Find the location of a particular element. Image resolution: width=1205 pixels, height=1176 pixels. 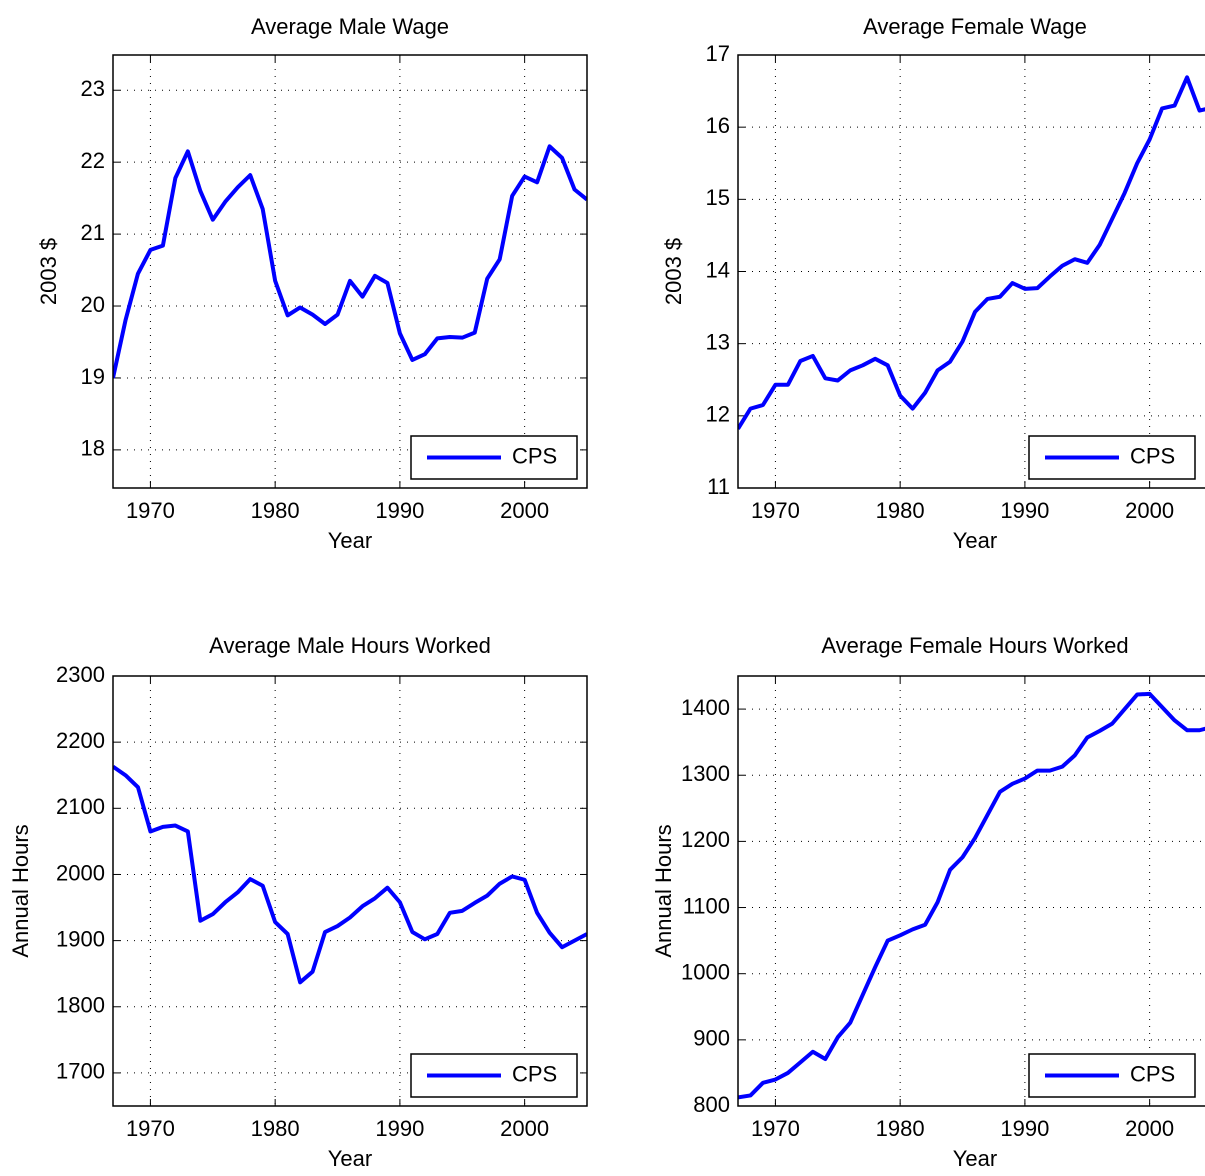

y-tick-label: 22 is located at coordinates (93, 160).